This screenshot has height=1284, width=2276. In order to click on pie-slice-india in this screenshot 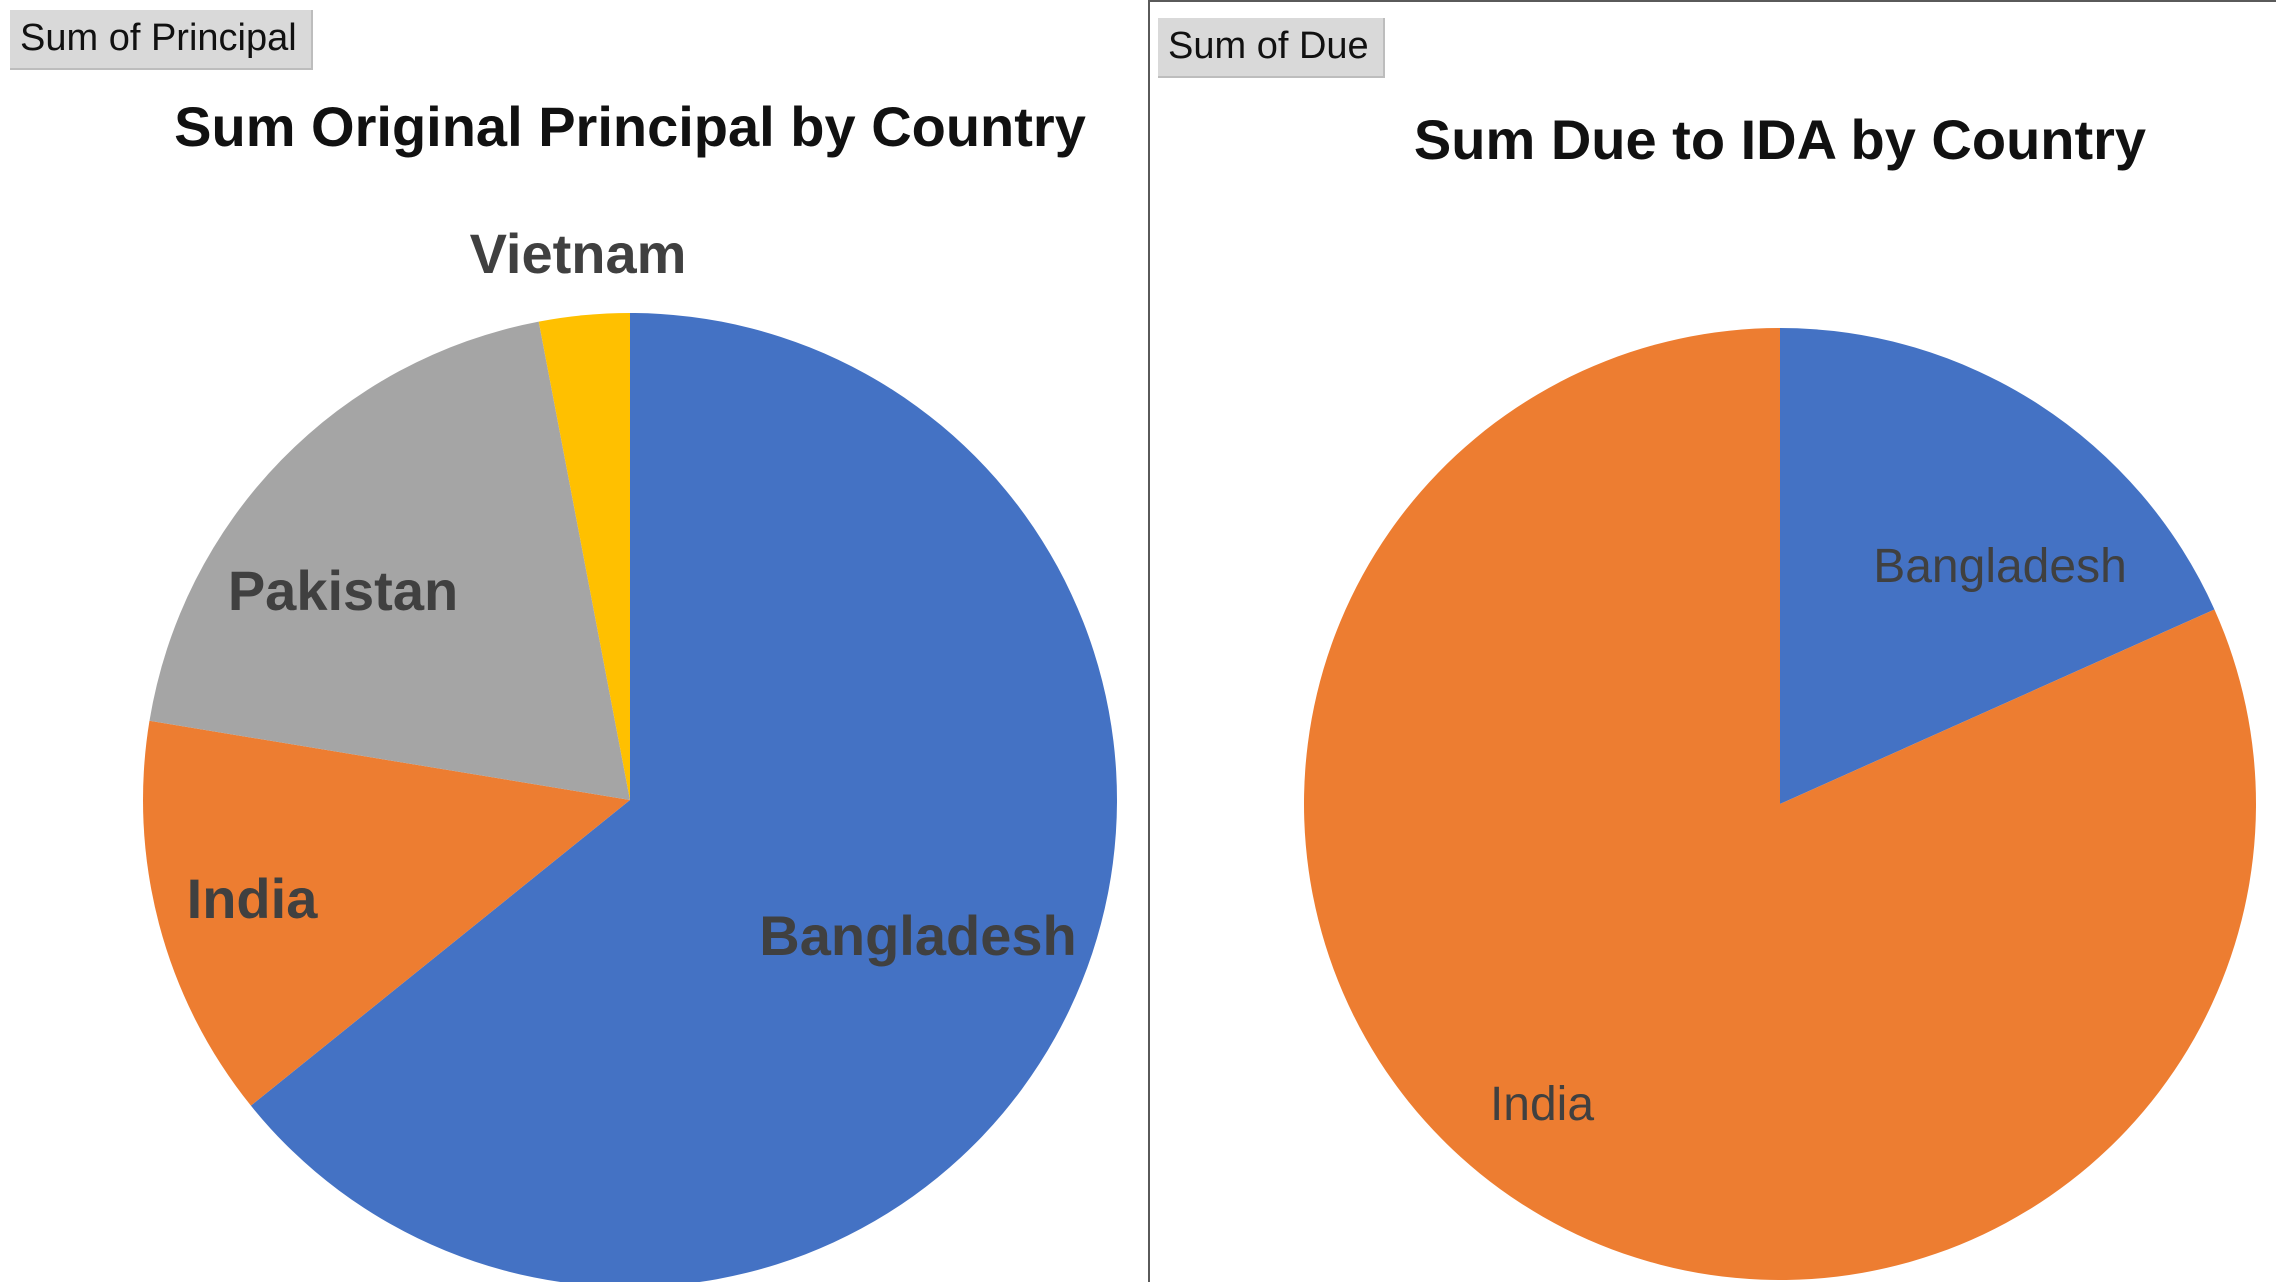, I will do `click(386, 913)`.